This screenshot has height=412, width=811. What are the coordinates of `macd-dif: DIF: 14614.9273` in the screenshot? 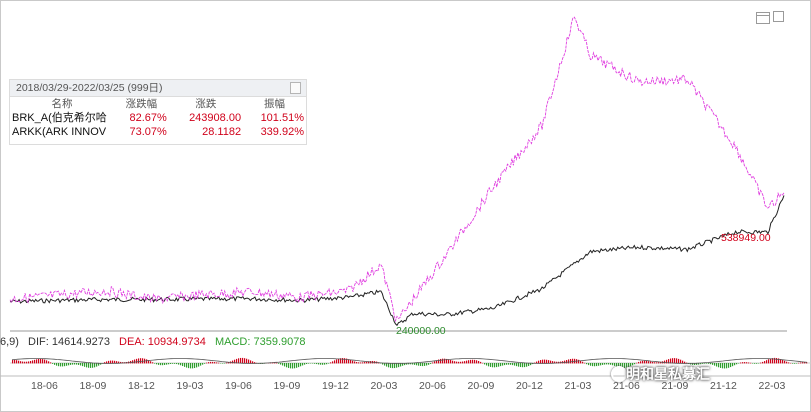 It's located at (69, 342).